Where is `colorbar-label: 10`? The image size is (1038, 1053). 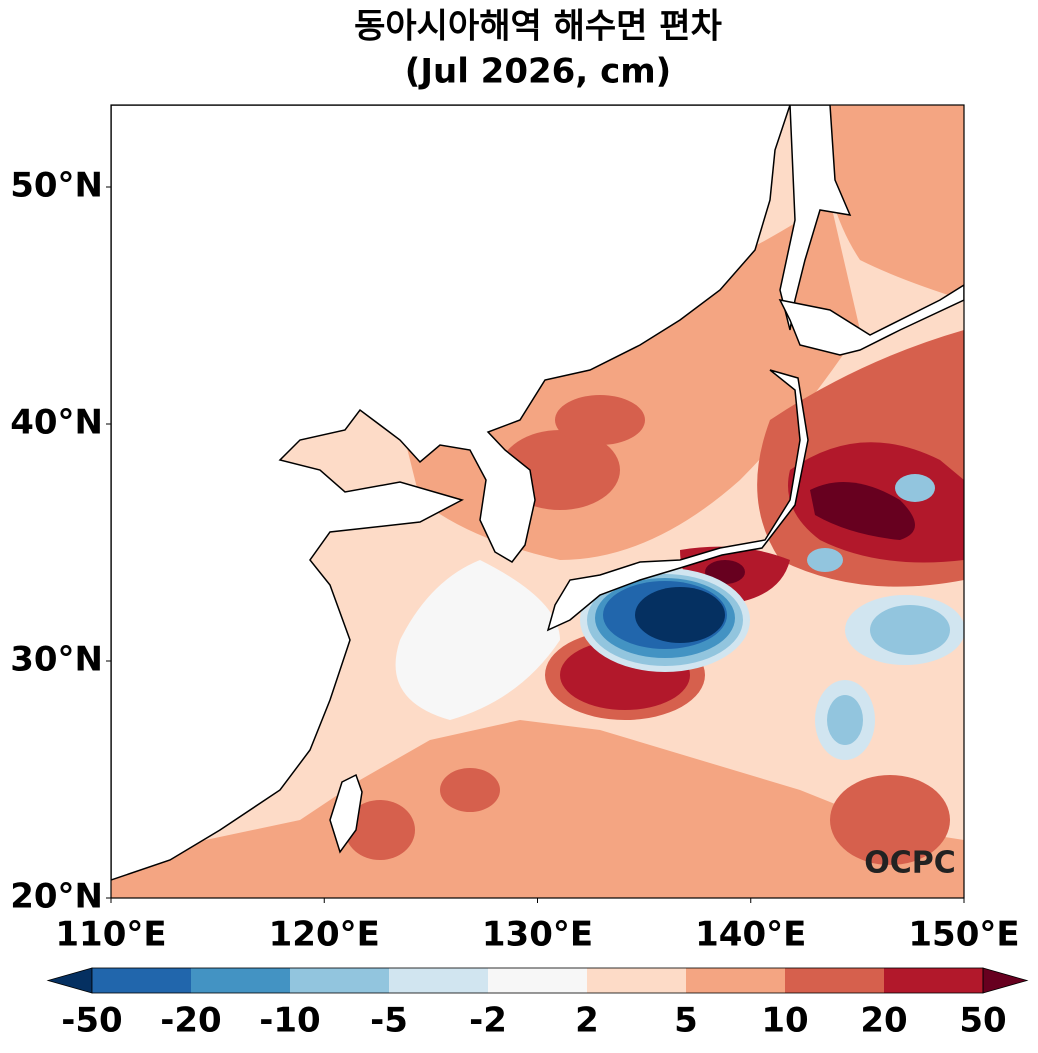
colorbar-label: 10 is located at coordinates (784, 1021).